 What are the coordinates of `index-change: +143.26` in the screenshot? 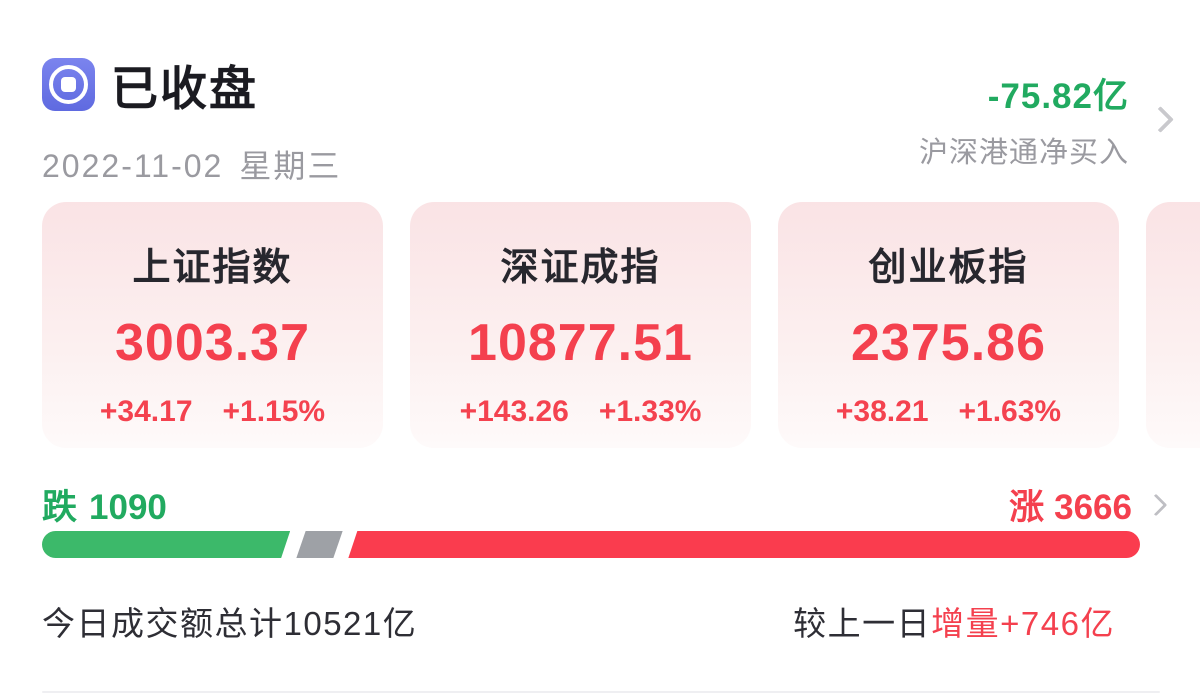 It's located at (514, 411).